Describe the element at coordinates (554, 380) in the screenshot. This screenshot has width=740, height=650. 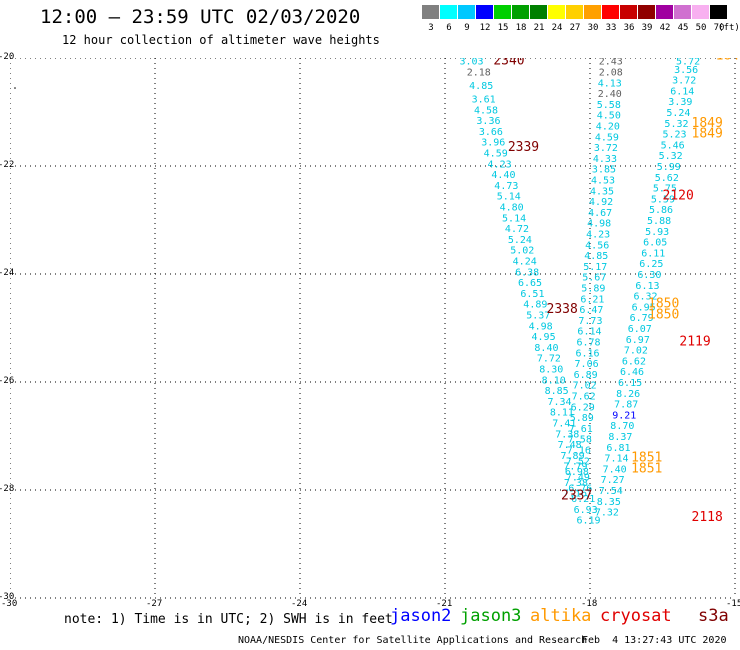
I see `wave-height-value: 8.10` at that location.